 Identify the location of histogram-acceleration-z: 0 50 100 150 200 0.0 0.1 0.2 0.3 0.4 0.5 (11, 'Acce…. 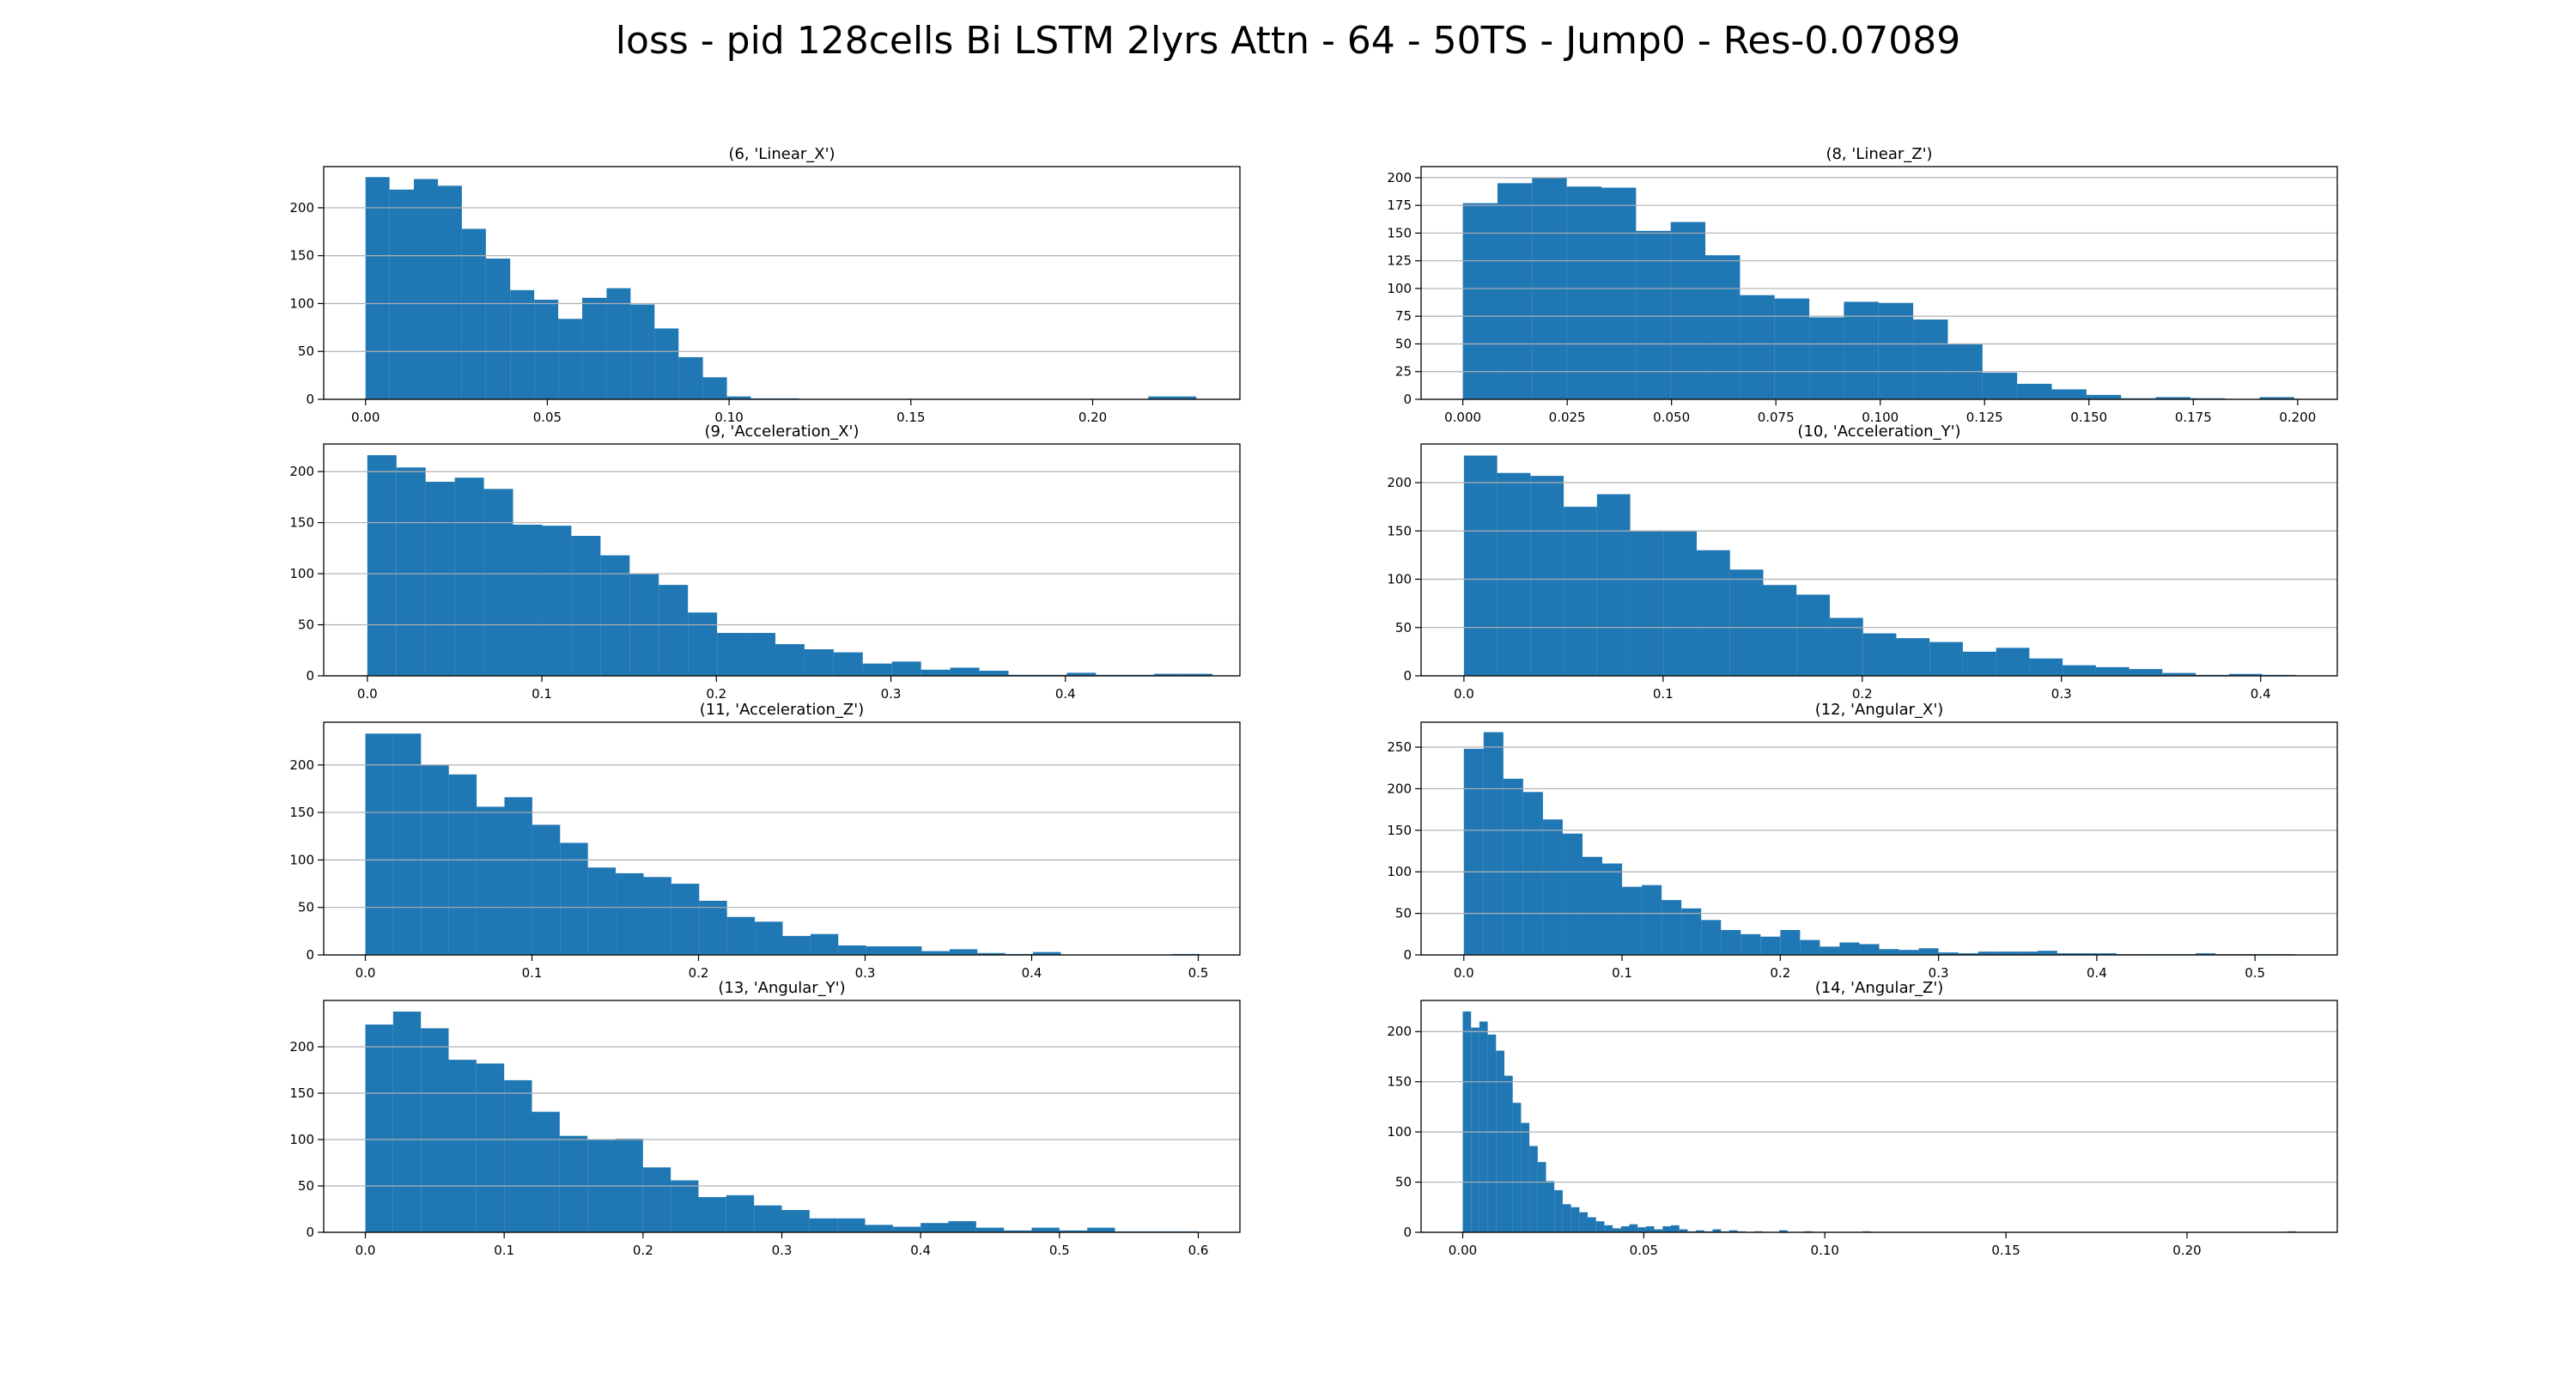
(765, 841).